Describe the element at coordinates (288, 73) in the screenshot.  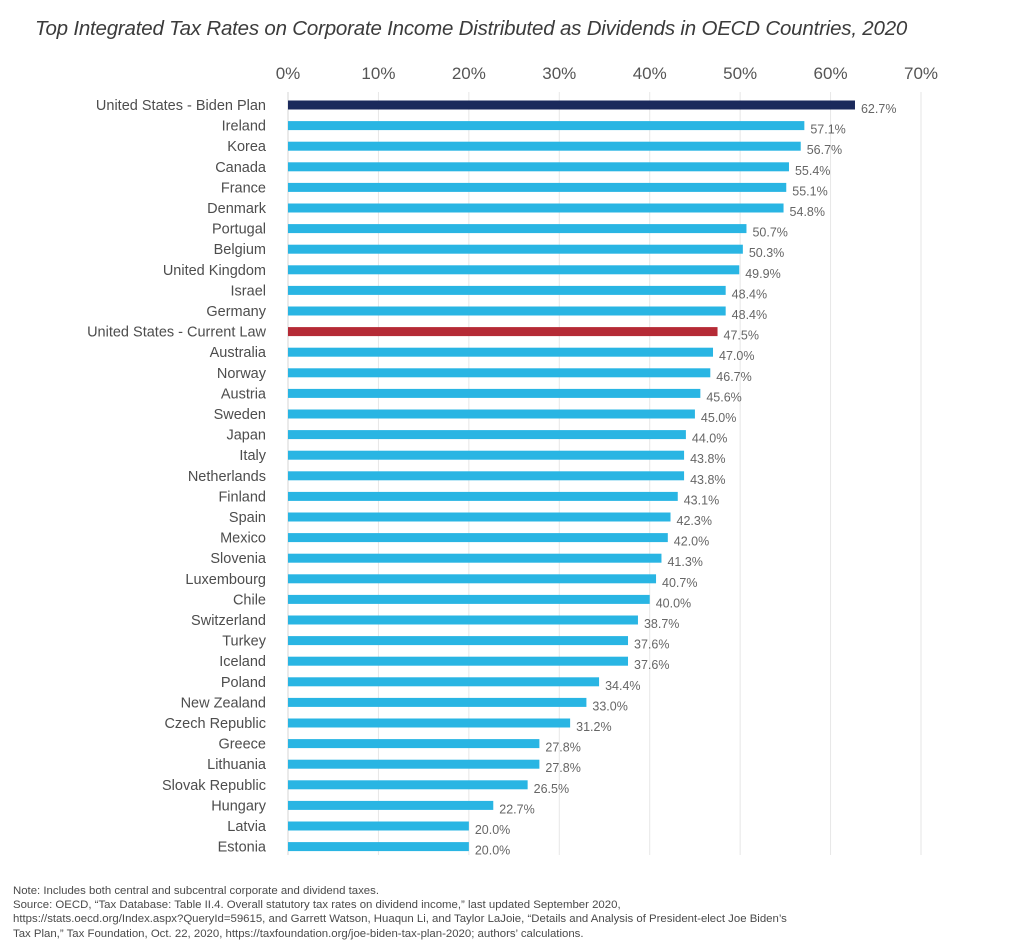
I see `x-tick-label: 0%` at that location.